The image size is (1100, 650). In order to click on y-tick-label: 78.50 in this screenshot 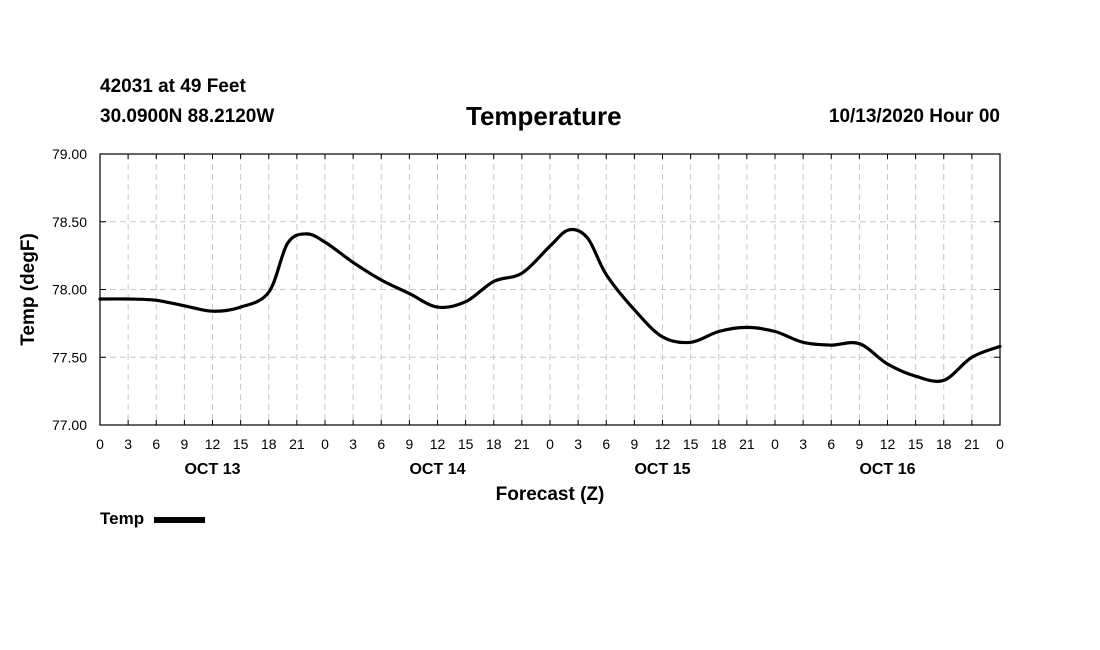, I will do `click(69, 222)`.